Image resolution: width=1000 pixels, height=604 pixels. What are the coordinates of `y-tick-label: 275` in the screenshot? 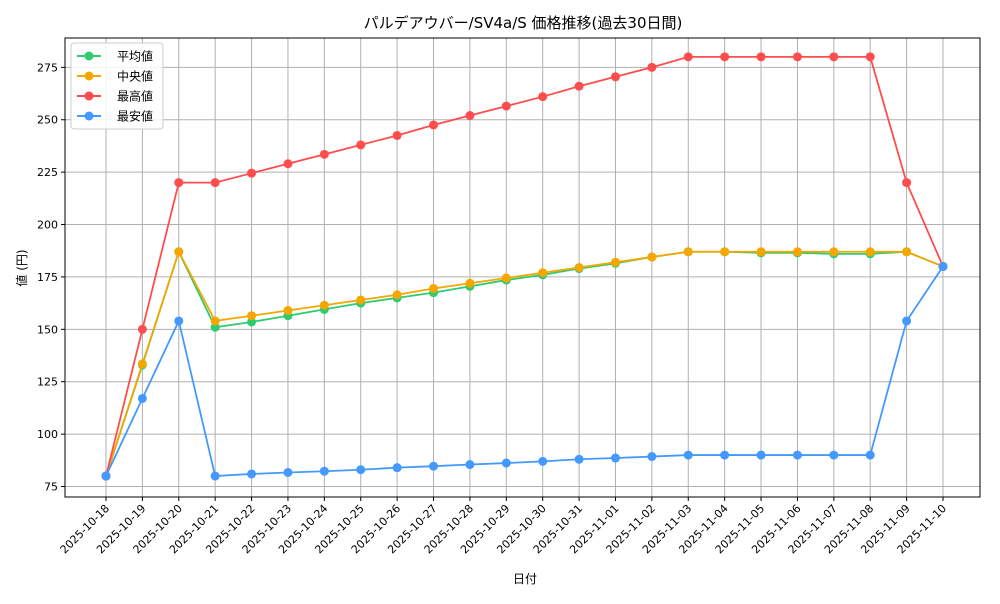 It's located at (47, 67).